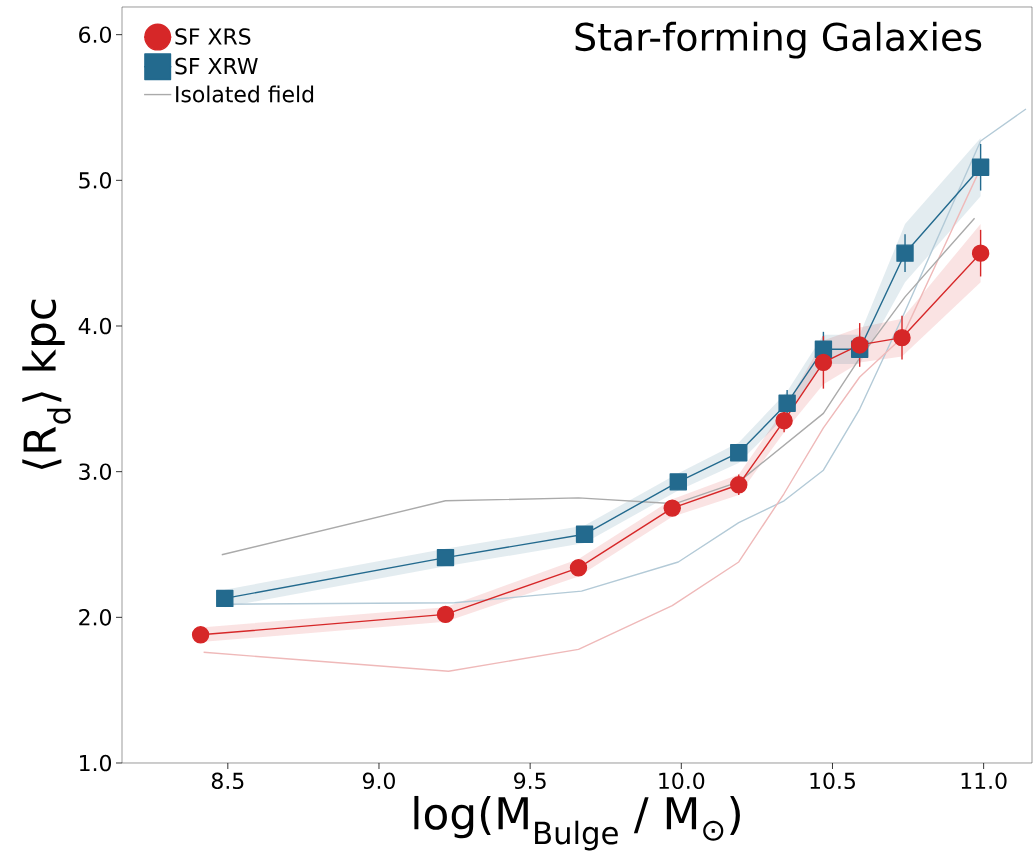 This screenshot has height=865, width=1034. I want to click on y-tick-label: 5.0, so click(95, 180).